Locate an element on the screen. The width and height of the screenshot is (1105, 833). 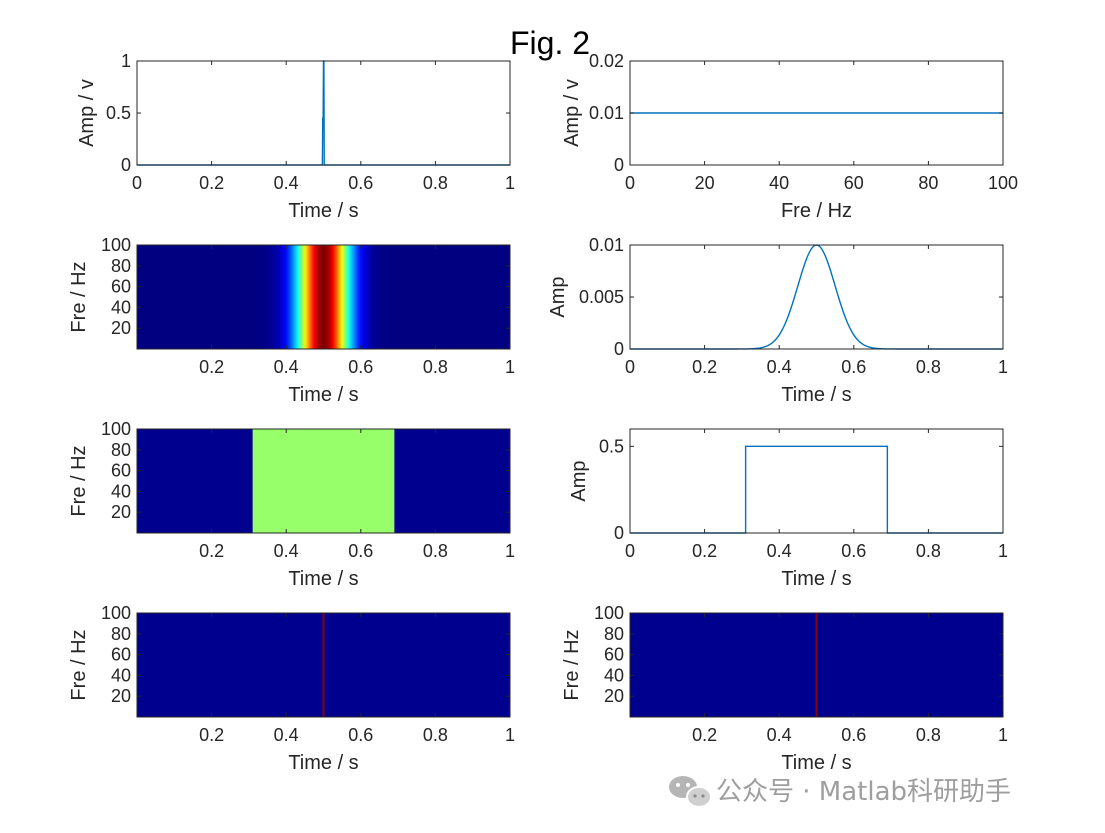
wechat-icon is located at coordinates (690, 792).